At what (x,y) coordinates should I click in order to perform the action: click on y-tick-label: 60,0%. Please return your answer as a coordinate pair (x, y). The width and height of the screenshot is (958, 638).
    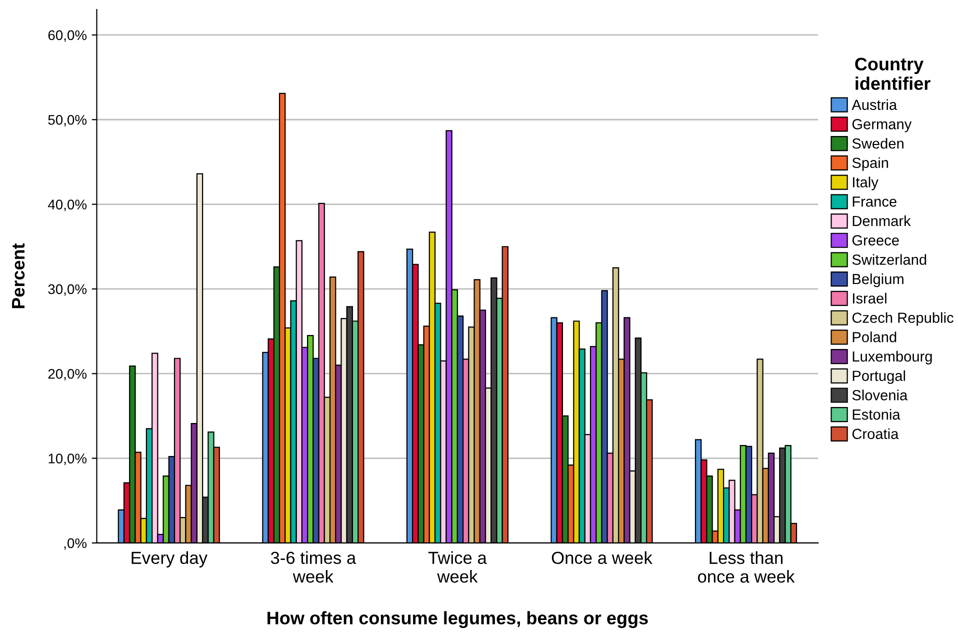
    Looking at the image, I should click on (67, 36).